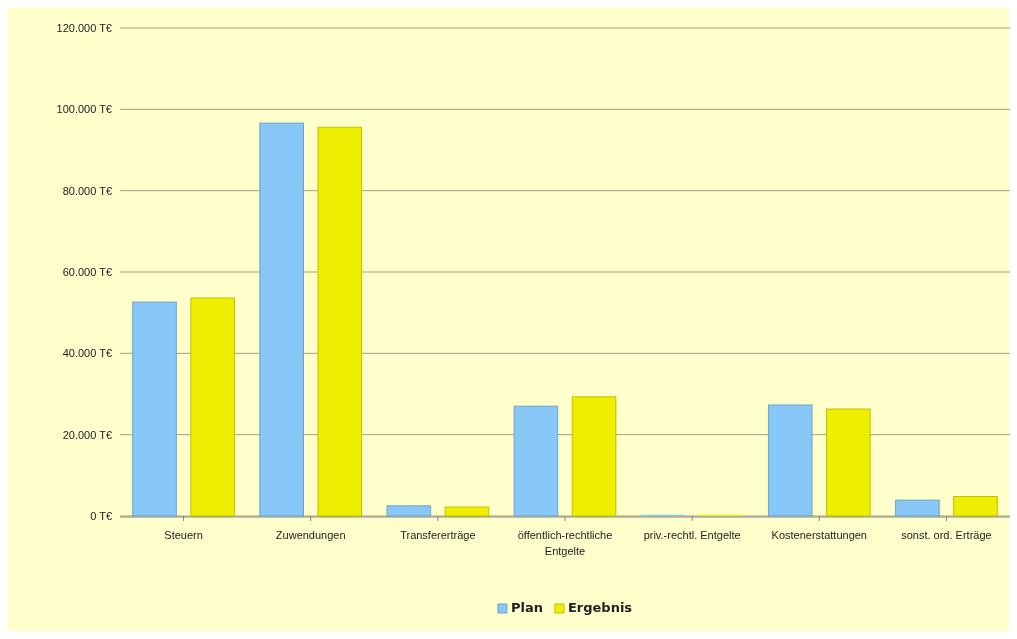 The image size is (1017, 639). What do you see at coordinates (183, 535) in the screenshot?
I see `x-tick-label: Steuern` at bounding box center [183, 535].